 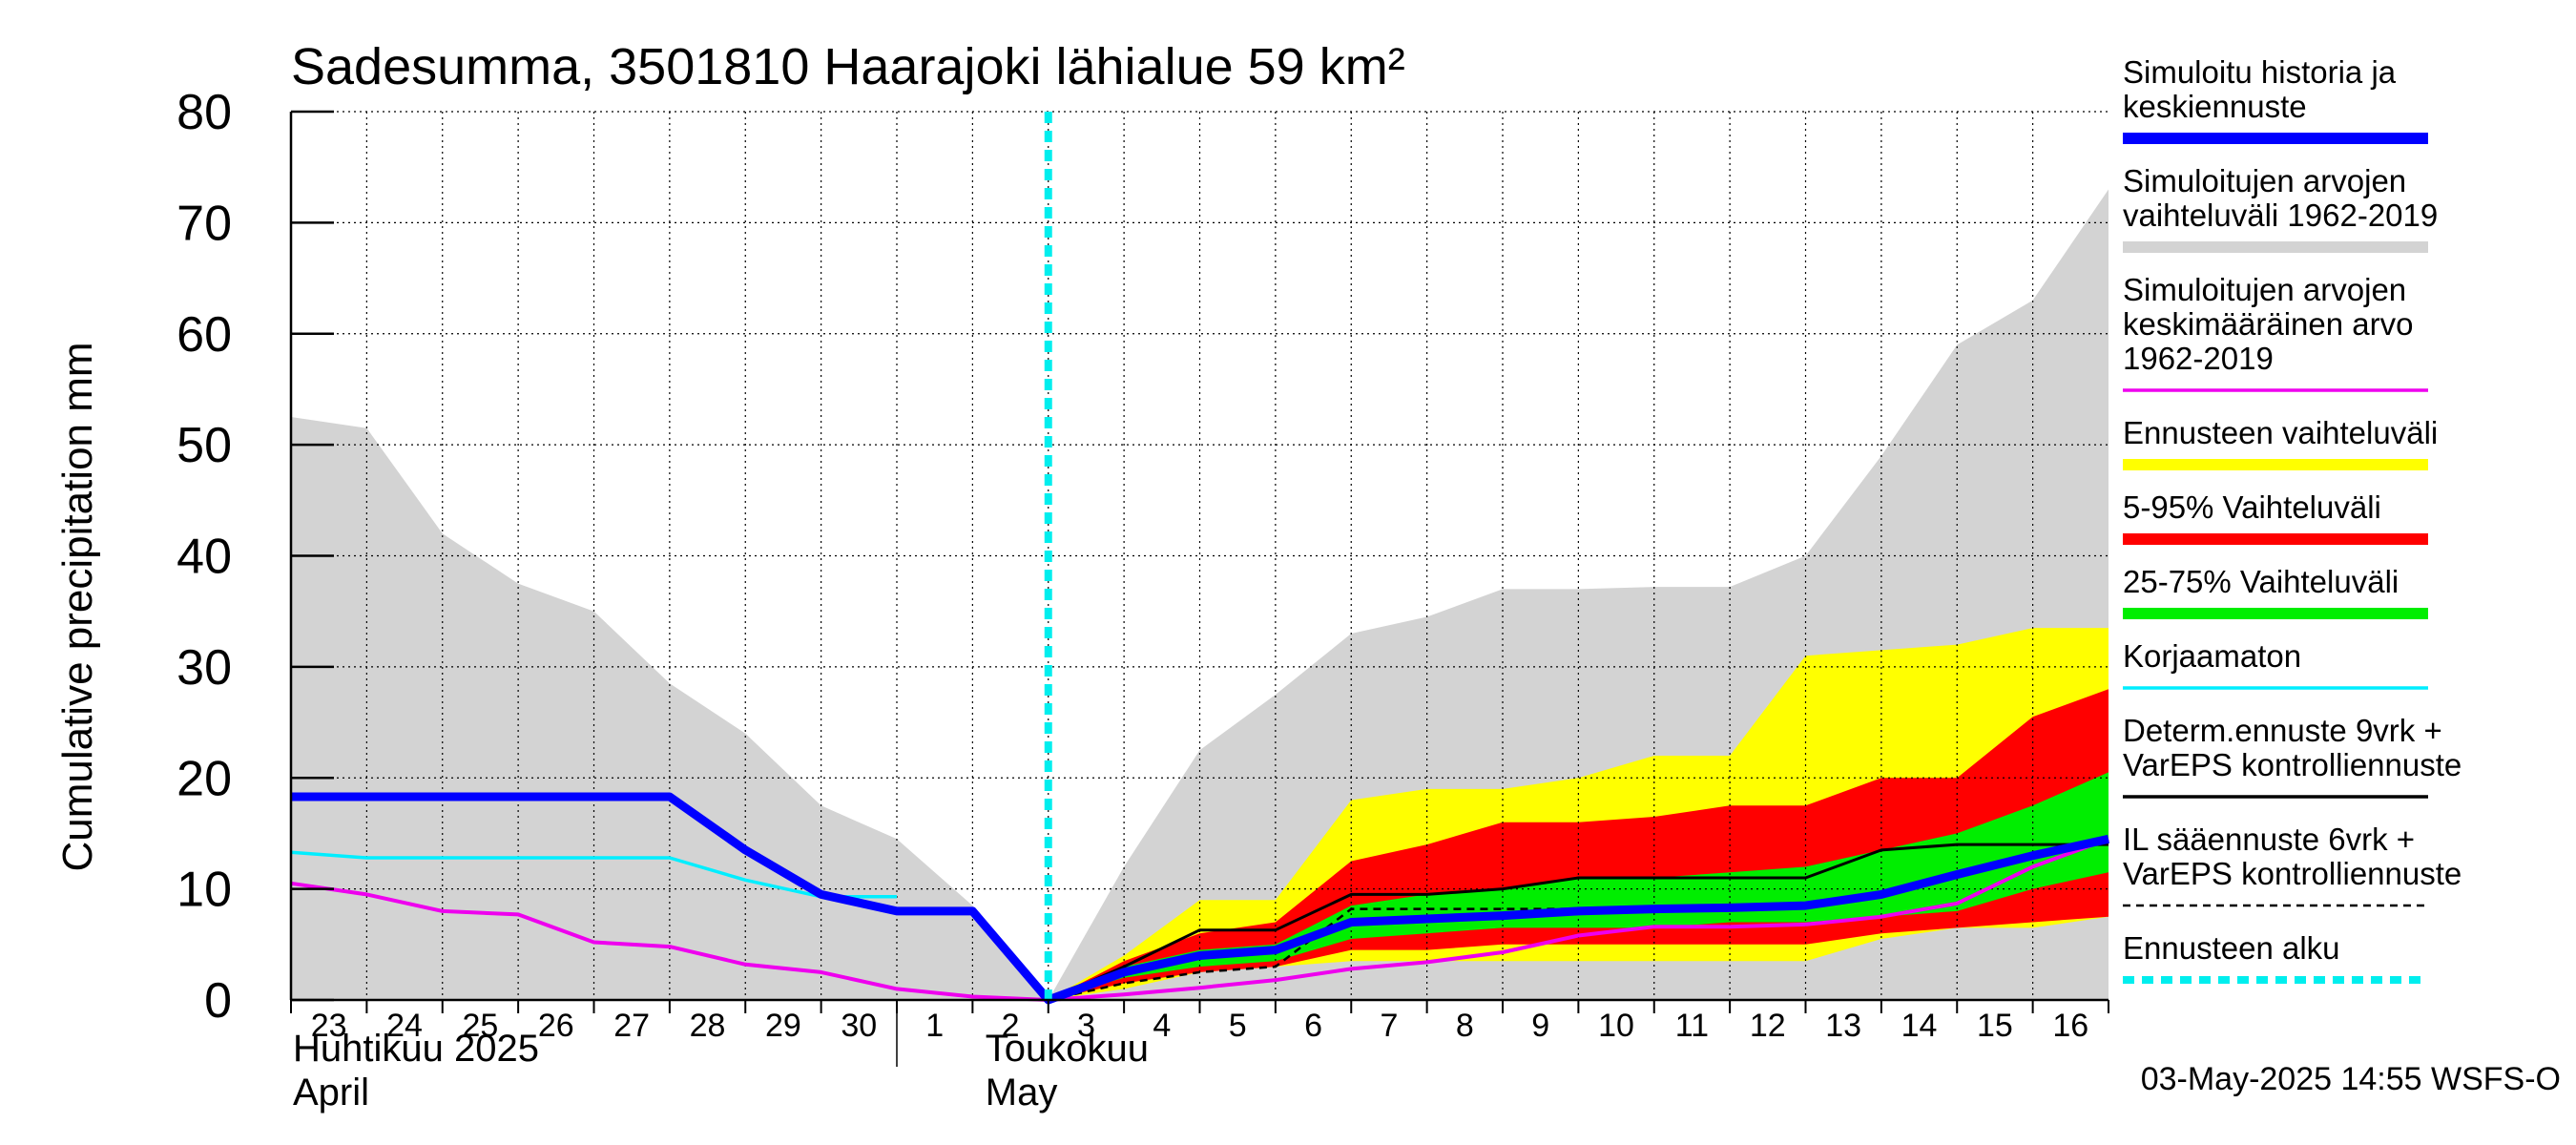 I want to click on y-tick-label: 0, so click(x=218, y=1001).